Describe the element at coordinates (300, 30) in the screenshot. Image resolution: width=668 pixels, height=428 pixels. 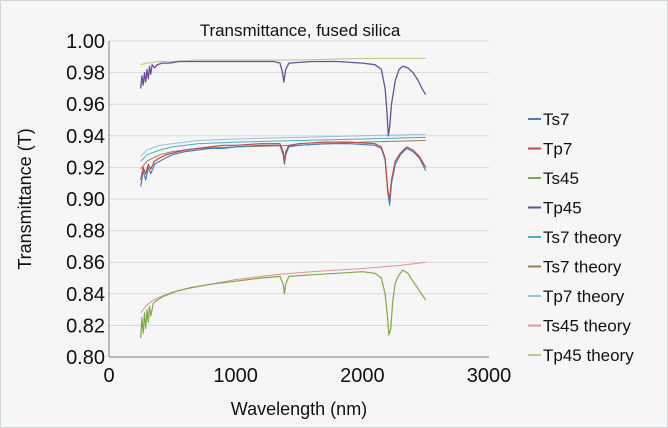
I see `chart-title: Transmittance, fused silica` at that location.